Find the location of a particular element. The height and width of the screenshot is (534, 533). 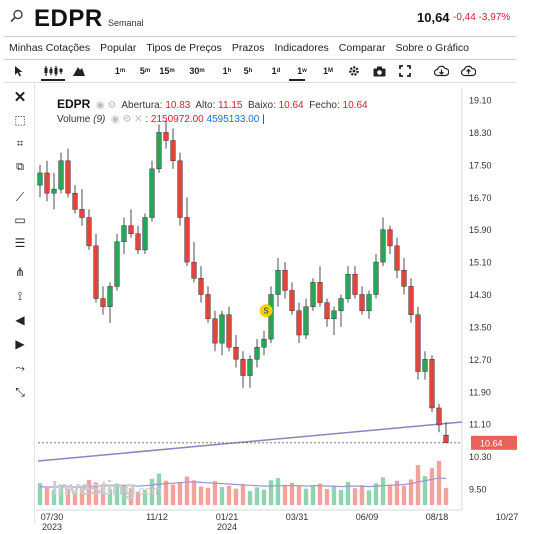

y-tick-label: 13.50 is located at coordinates (480, 327).